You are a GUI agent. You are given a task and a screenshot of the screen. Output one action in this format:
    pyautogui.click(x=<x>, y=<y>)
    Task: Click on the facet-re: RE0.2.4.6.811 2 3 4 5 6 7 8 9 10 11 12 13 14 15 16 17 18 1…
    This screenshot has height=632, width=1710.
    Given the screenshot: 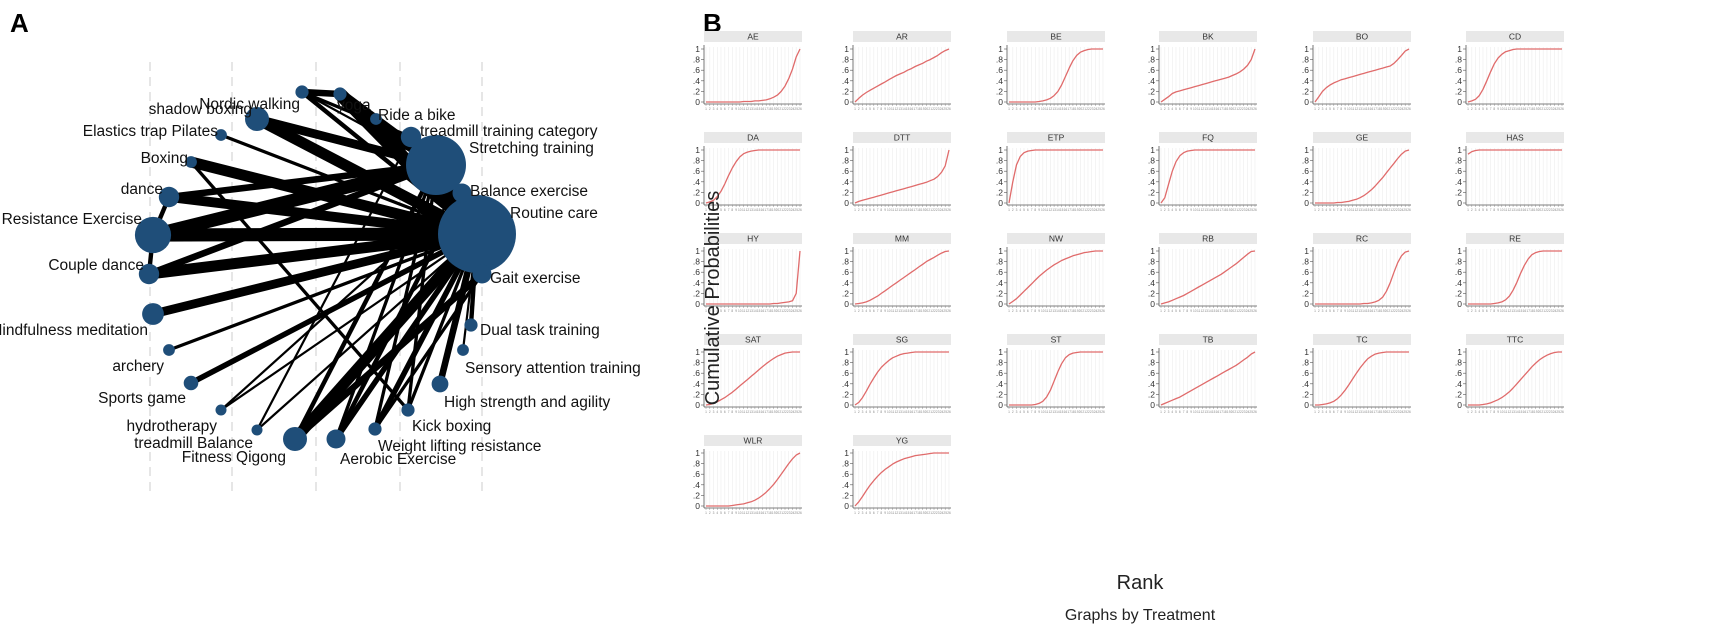 What is the action you would take?
    pyautogui.click(x=1509, y=273)
    